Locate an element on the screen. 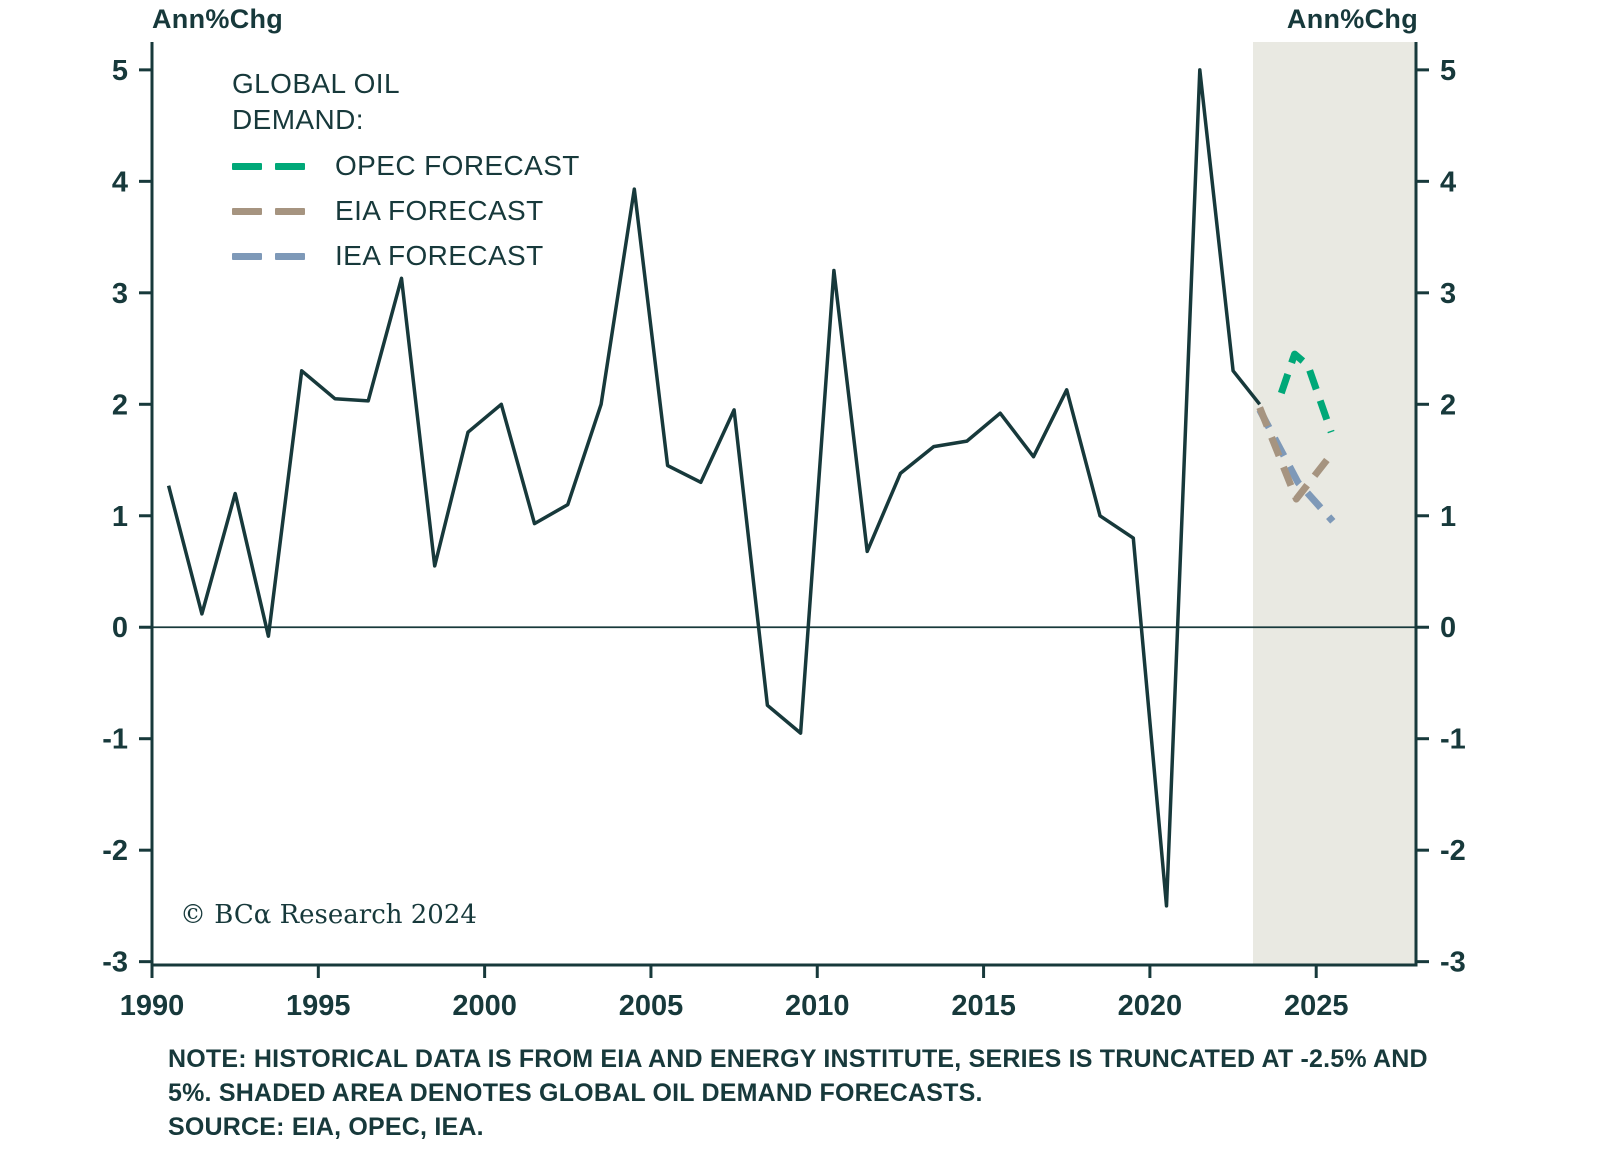 Image resolution: width=1600 pixels, height=1168 pixels. x-tick-label: 1990 is located at coordinates (152, 1006).